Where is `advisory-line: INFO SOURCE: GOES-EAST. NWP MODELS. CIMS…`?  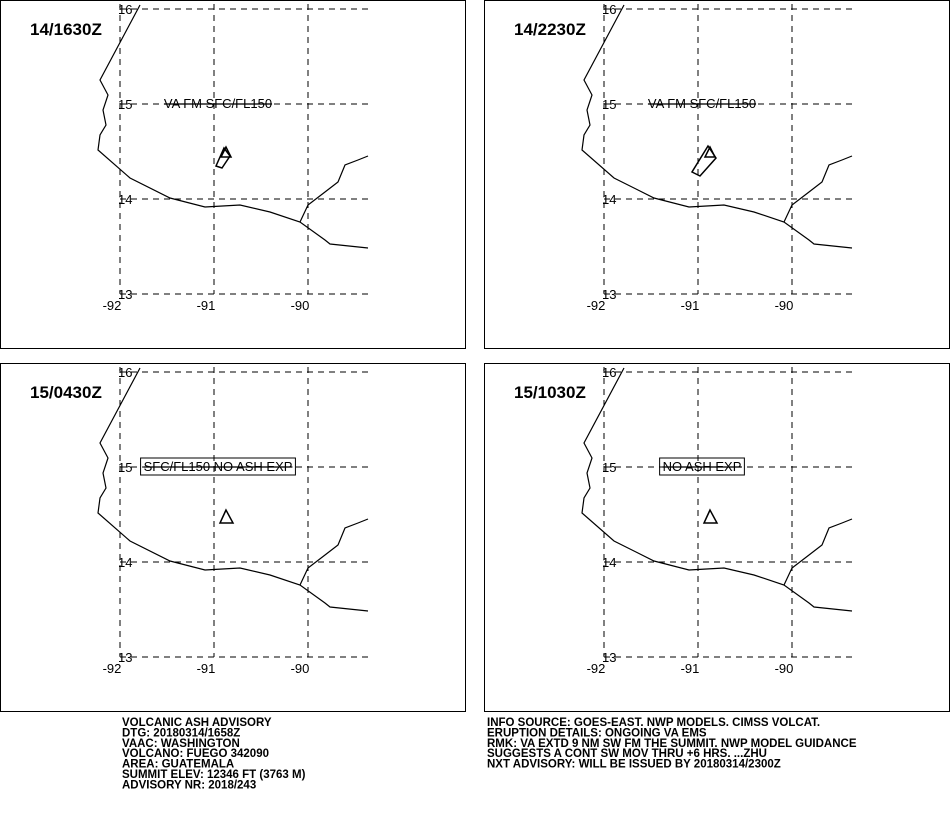 advisory-line: INFO SOURCE: GOES-EAST. NWP MODELS. CIMS… is located at coordinates (653, 723).